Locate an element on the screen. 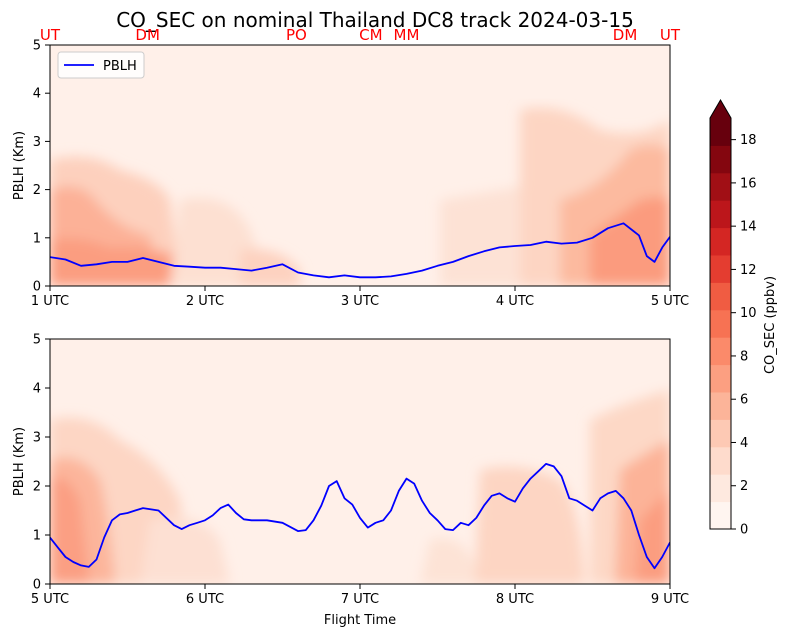 The height and width of the screenshot is (637, 788). colorbar-extend-arrow is located at coordinates (720, 109).